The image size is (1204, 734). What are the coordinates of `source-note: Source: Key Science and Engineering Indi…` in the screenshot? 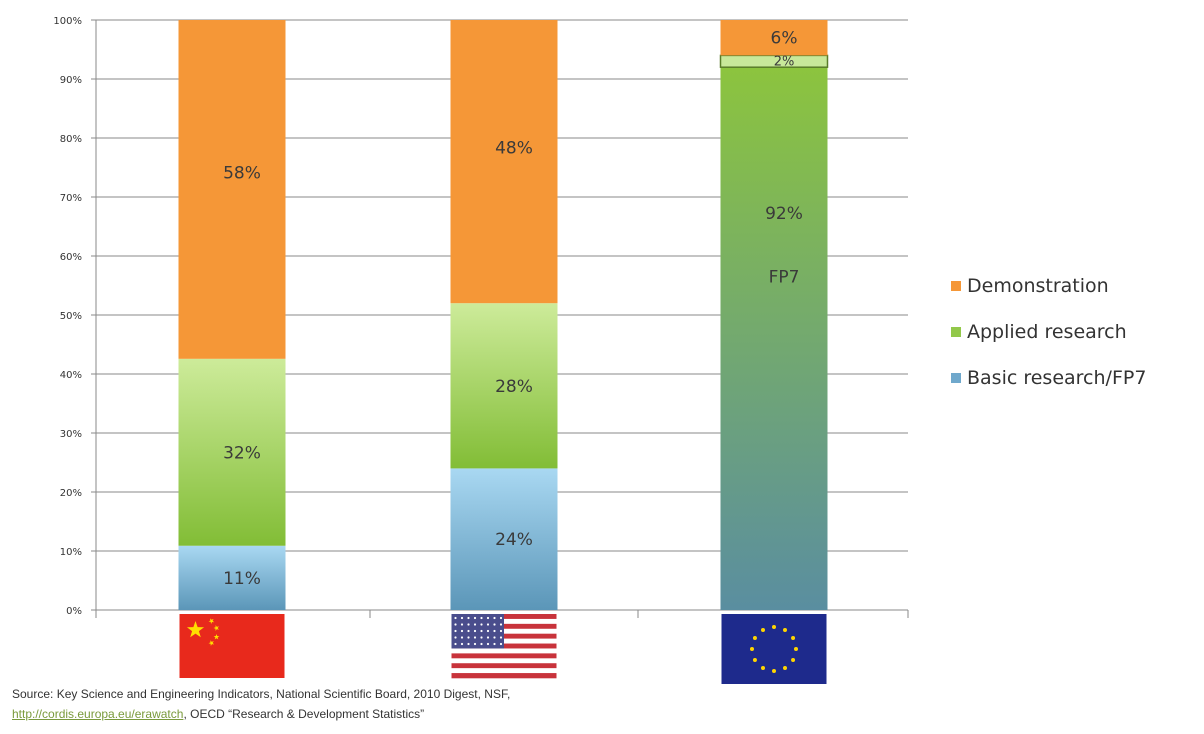 It's located at (261, 704).